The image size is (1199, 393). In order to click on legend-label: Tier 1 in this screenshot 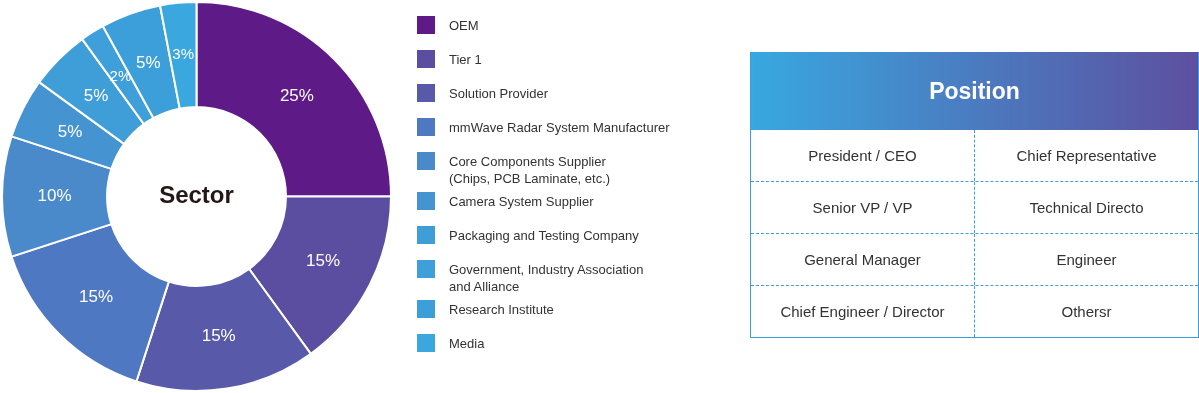, I will do `click(465, 59)`.